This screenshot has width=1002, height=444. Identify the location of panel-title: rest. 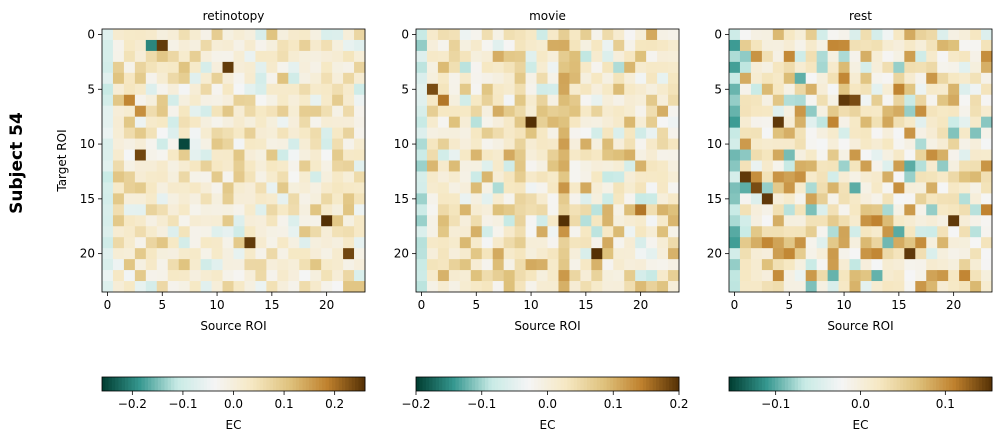
(860, 16).